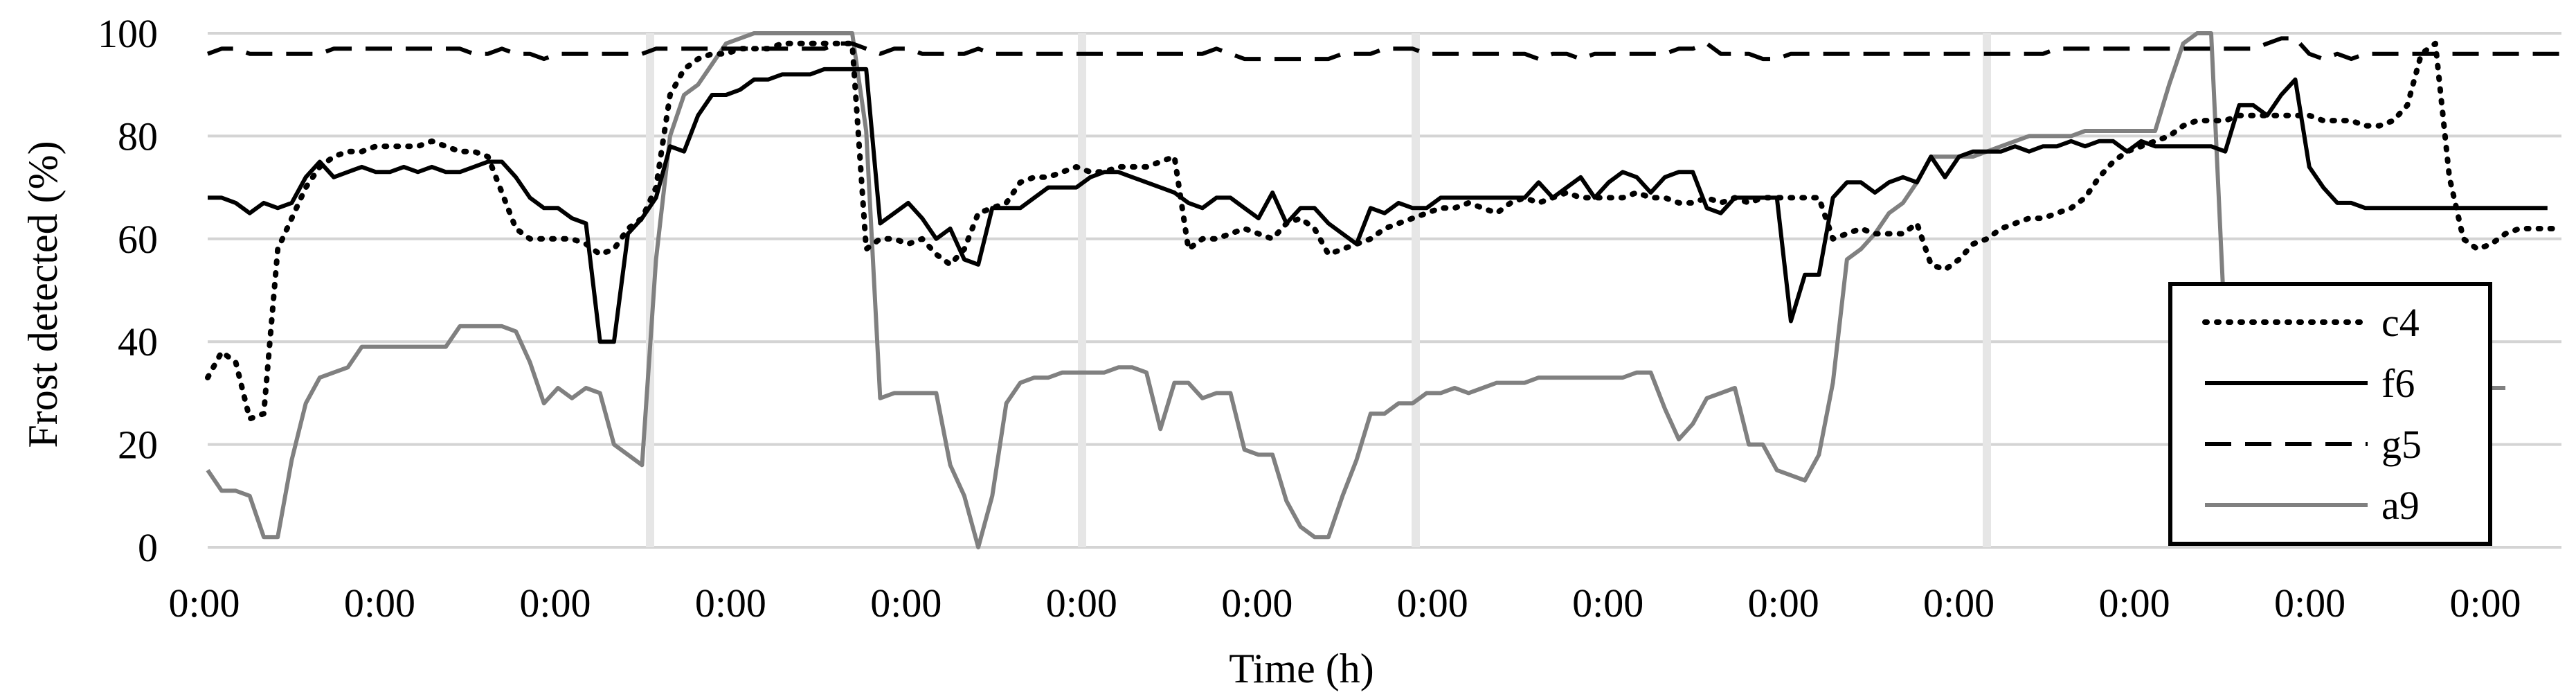 This screenshot has height=699, width=2576. I want to click on y-tick-label: 100, so click(128, 33).